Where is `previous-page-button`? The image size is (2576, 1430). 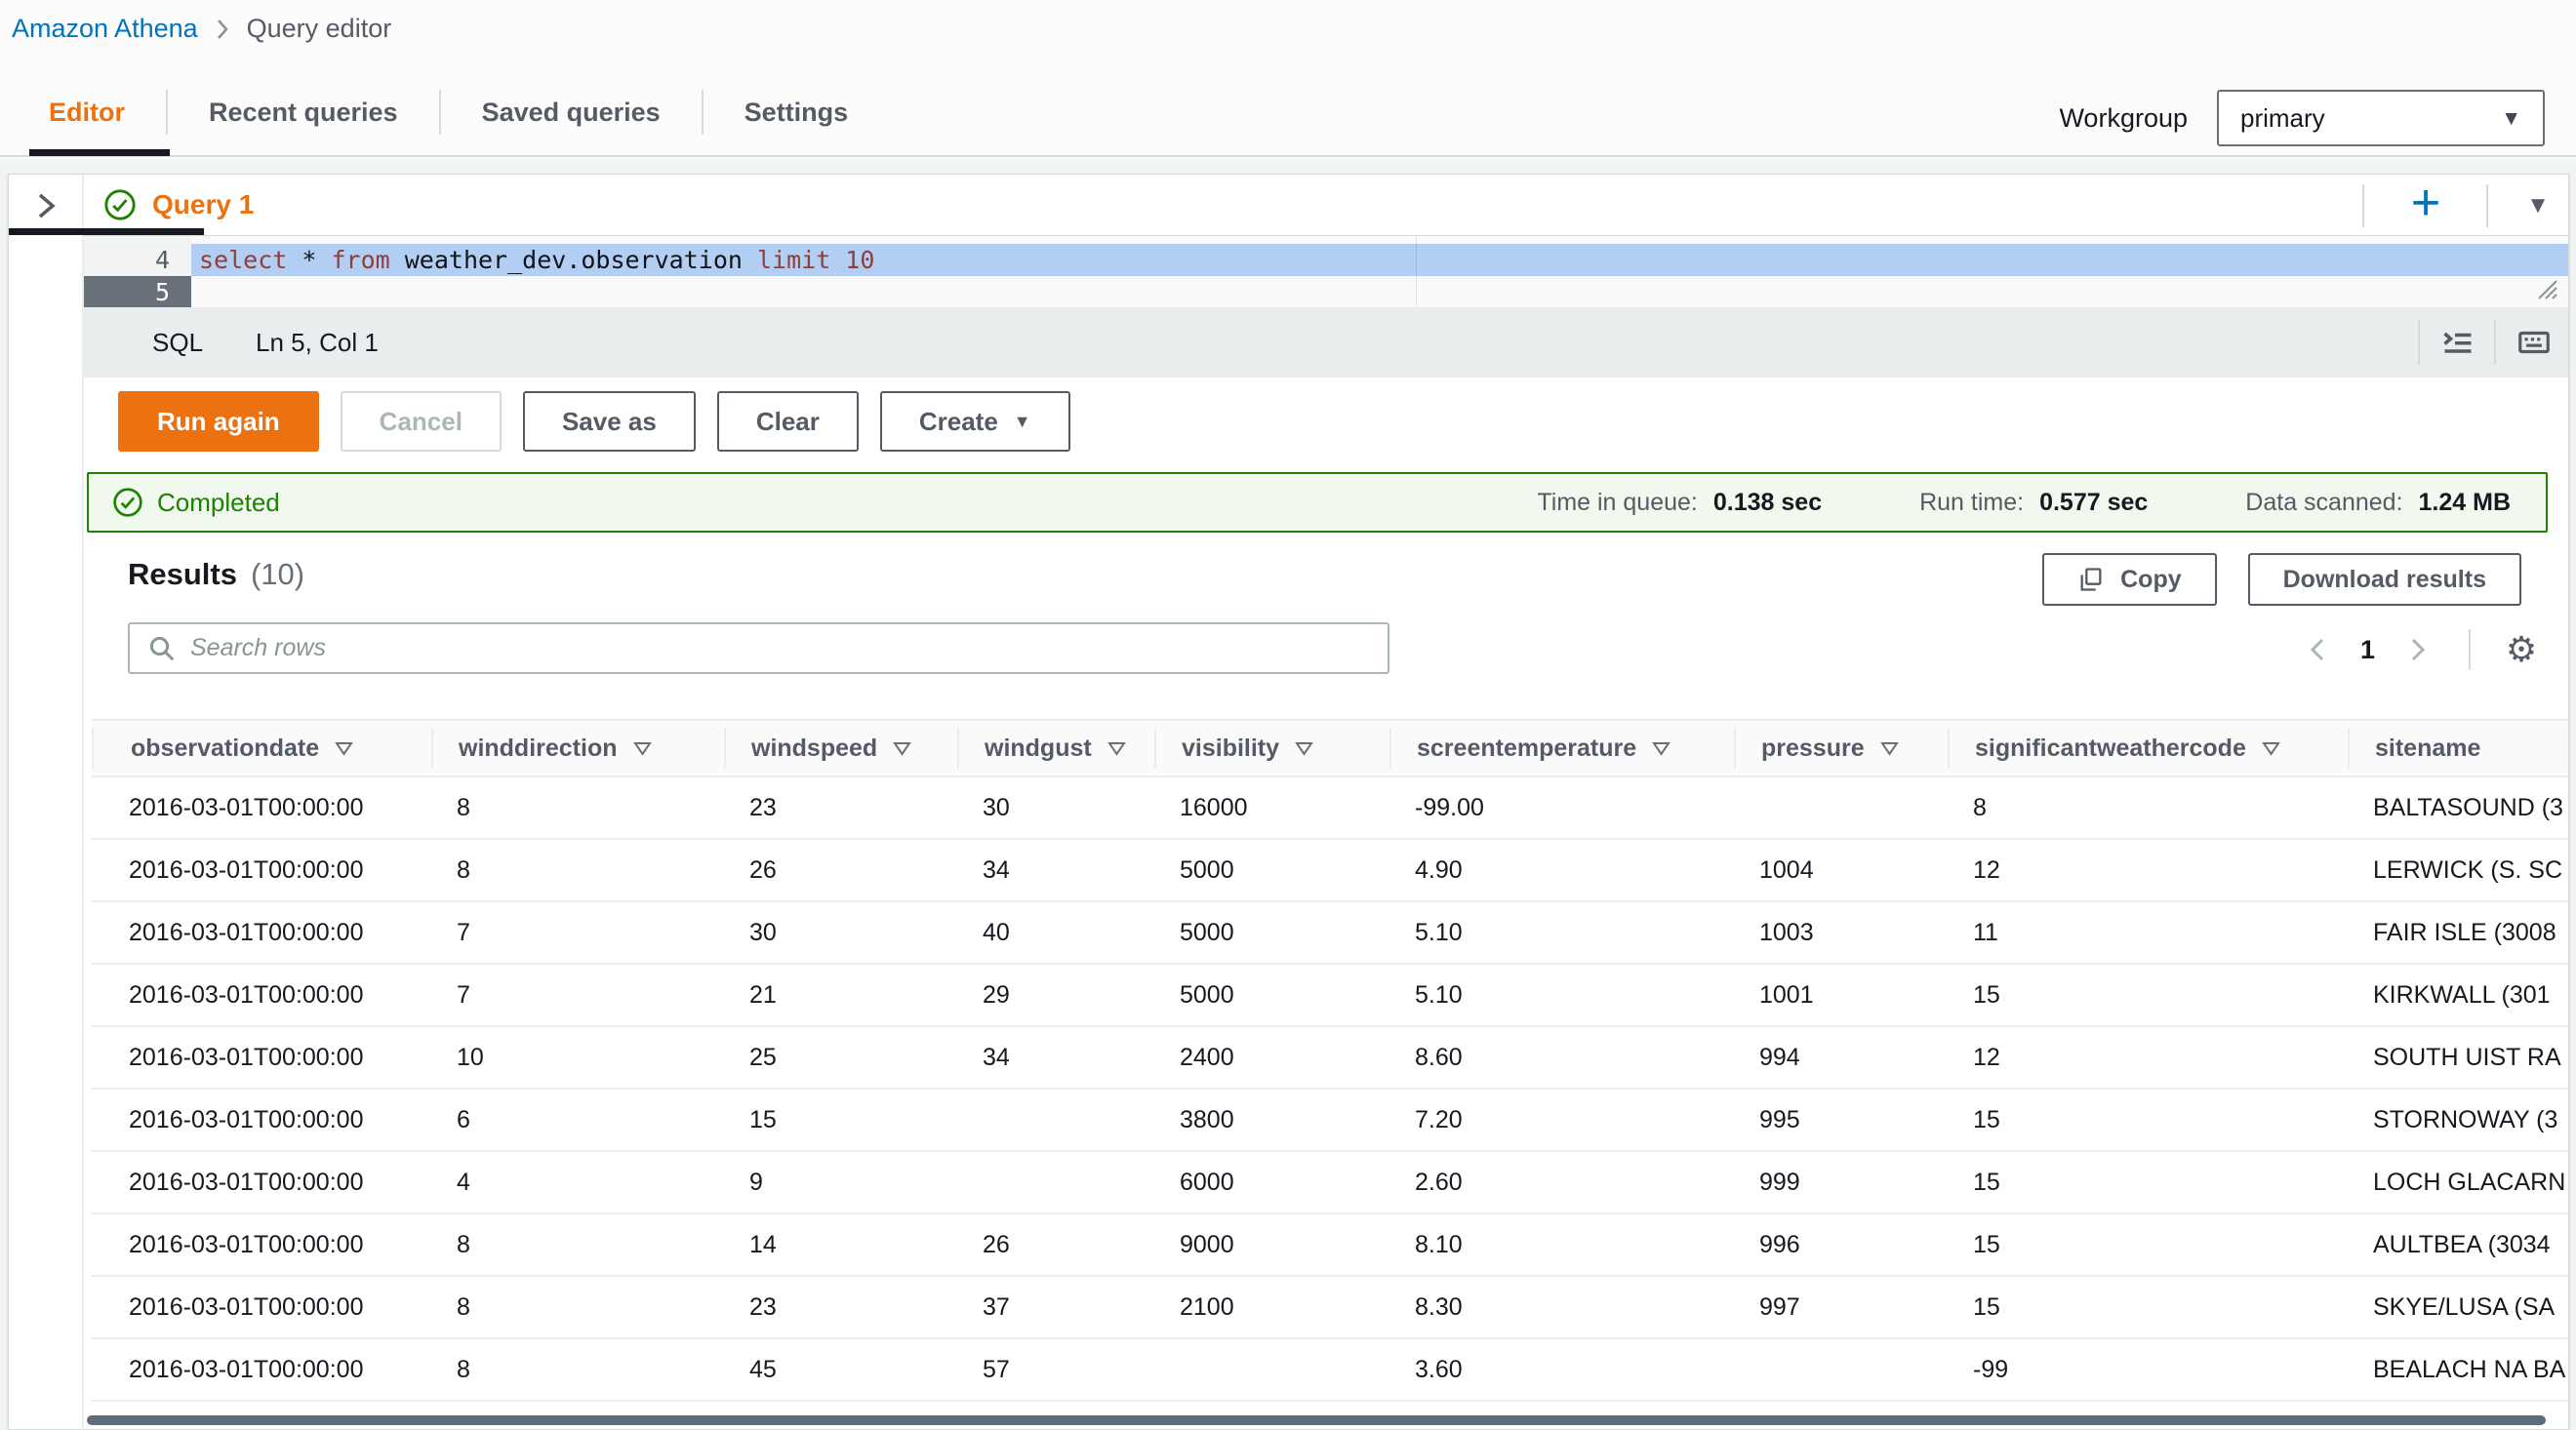 previous-page-button is located at coordinates (2317, 649).